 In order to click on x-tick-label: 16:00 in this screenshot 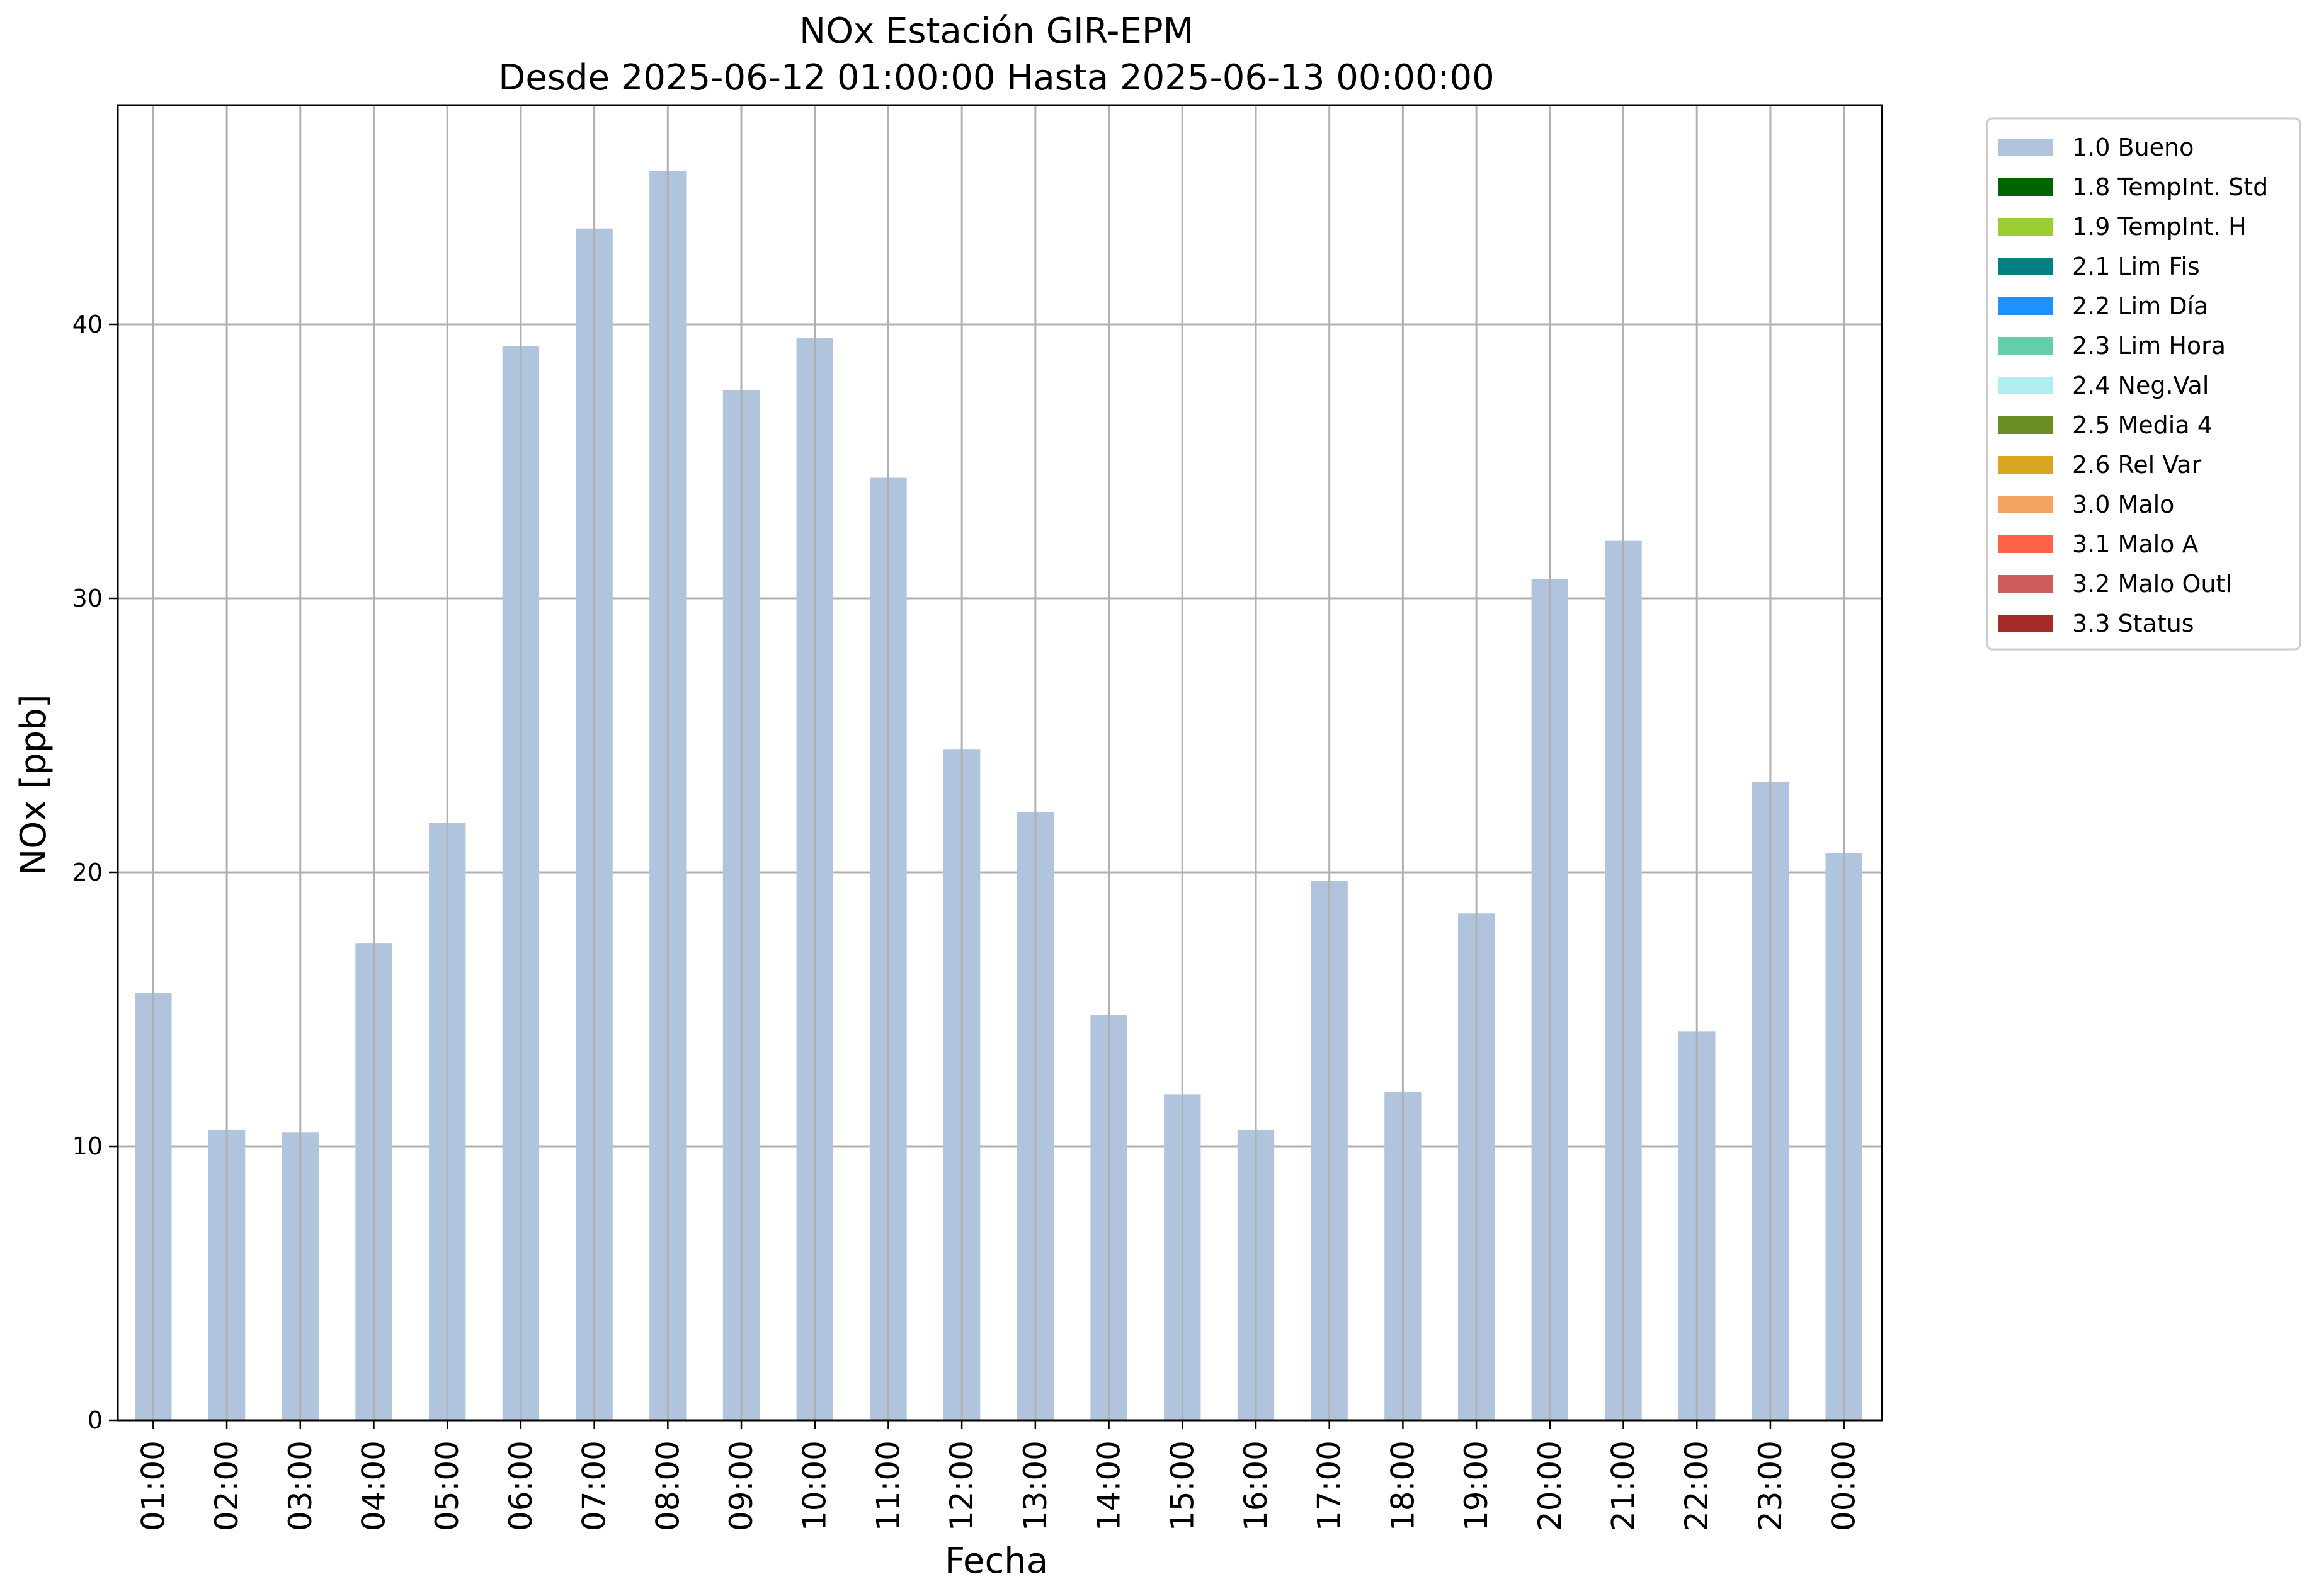, I will do `click(1256, 1485)`.